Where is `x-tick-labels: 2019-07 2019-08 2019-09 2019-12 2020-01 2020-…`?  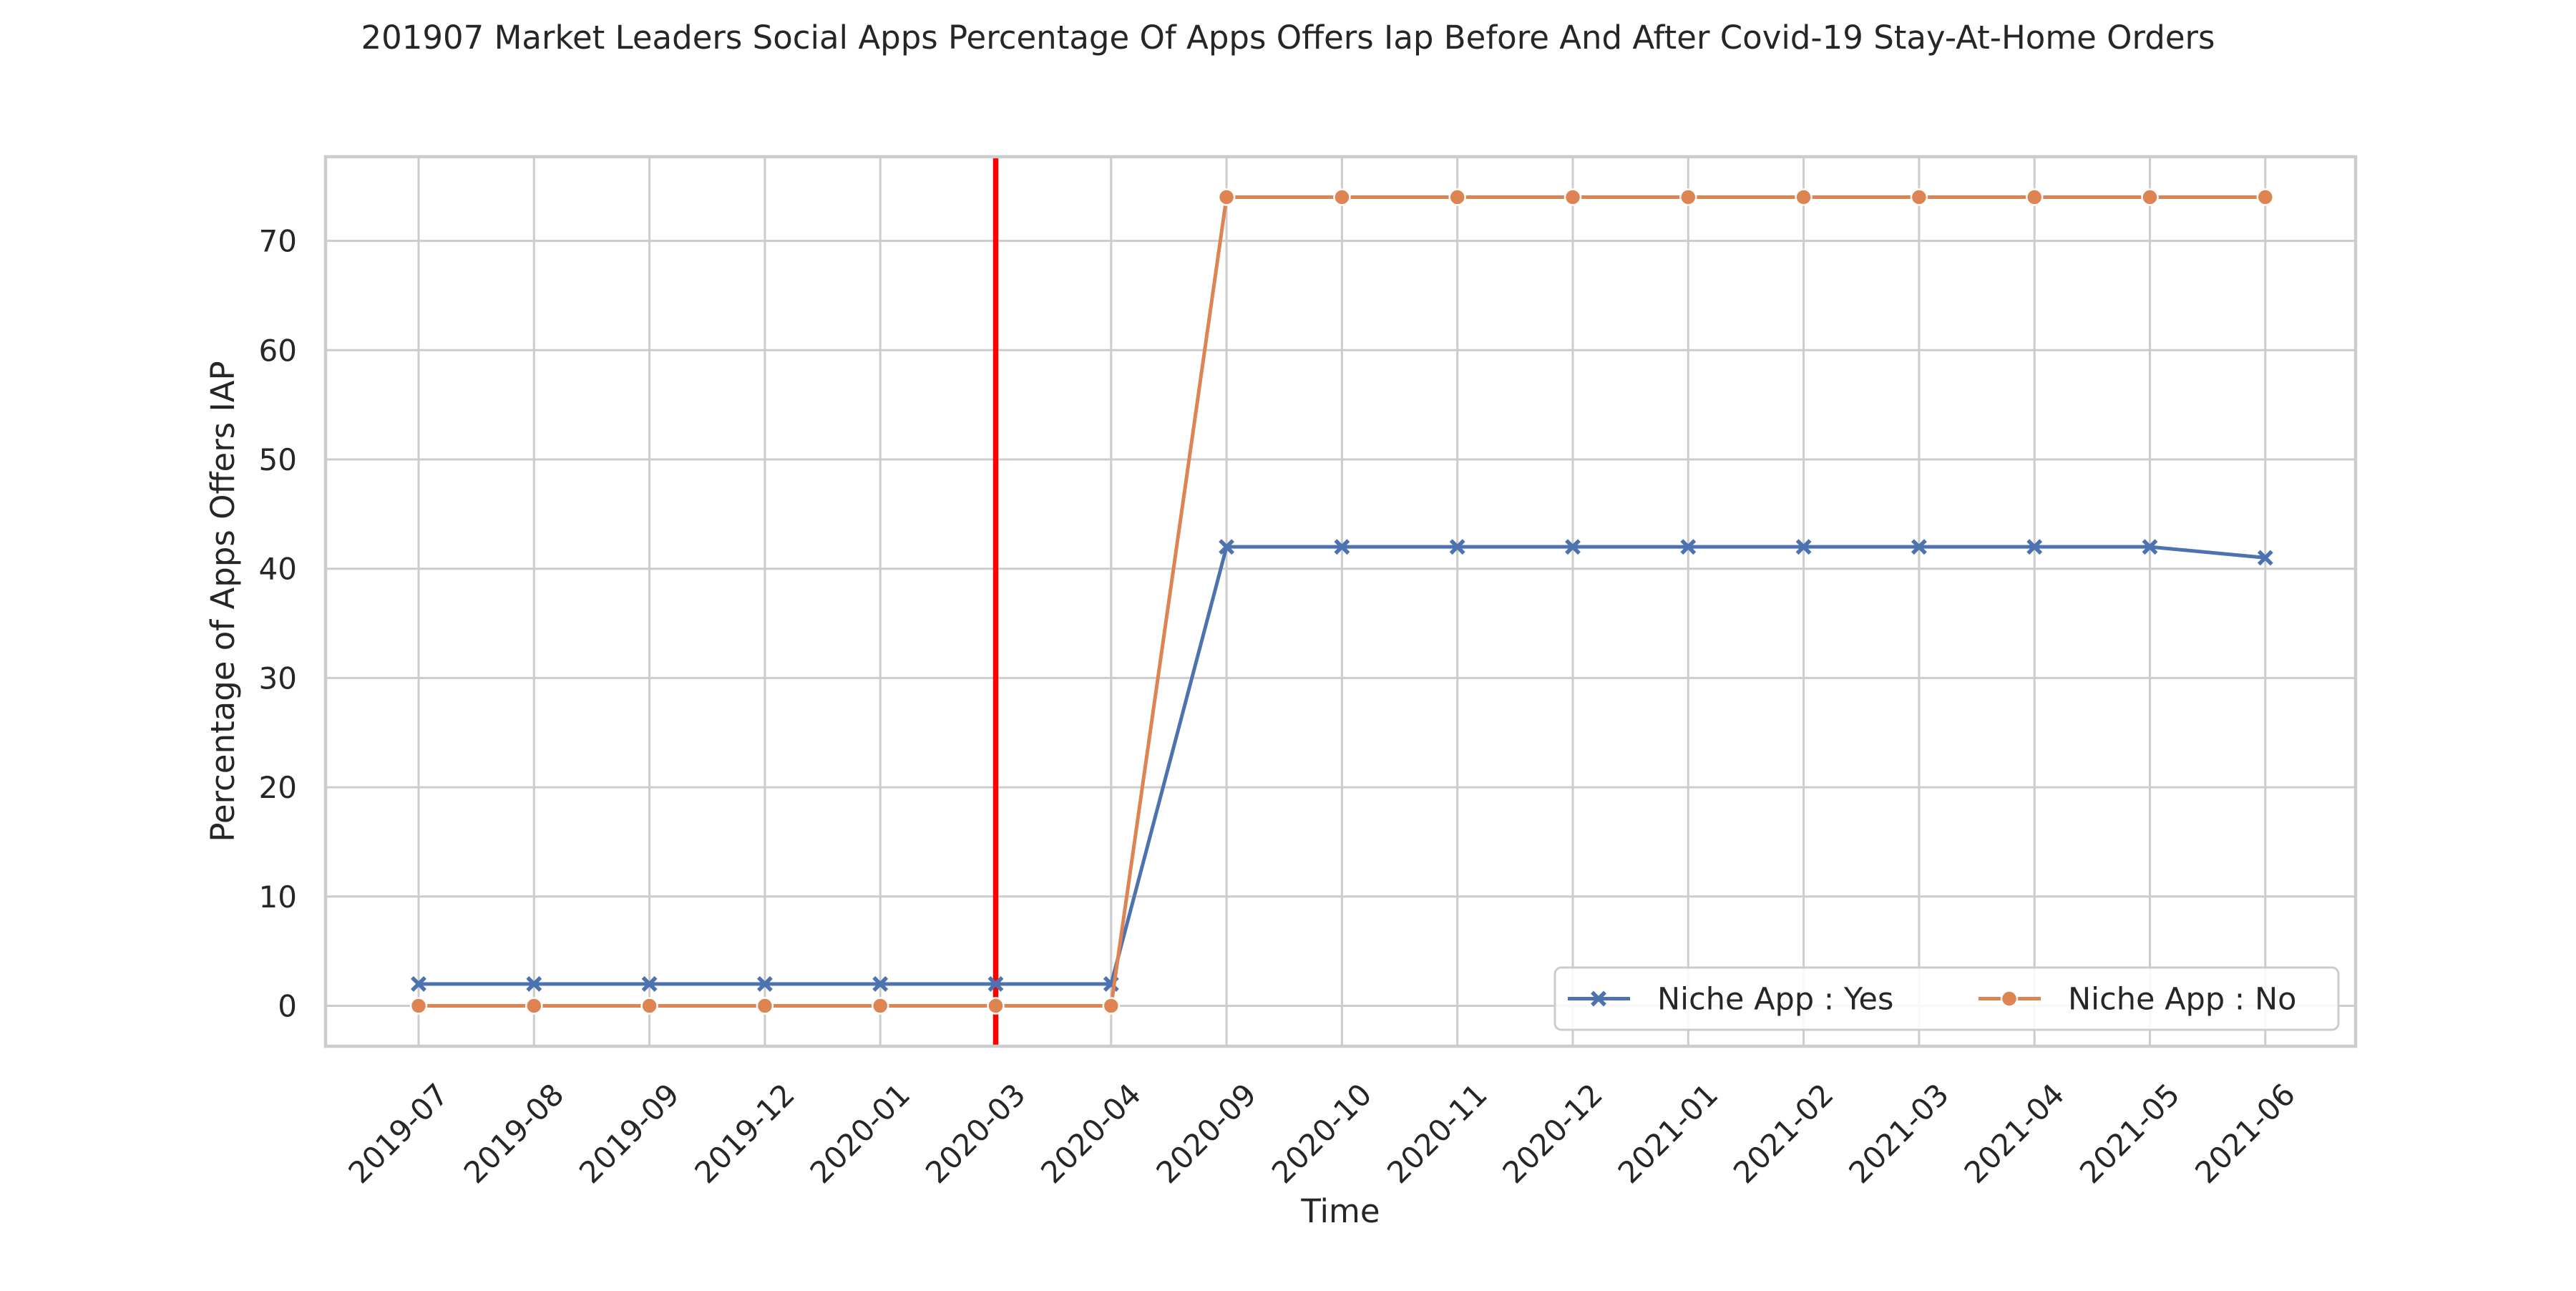 x-tick-labels: 2019-07 2019-08 2019-09 2019-12 2020-01 2020-… is located at coordinates (1321, 1133).